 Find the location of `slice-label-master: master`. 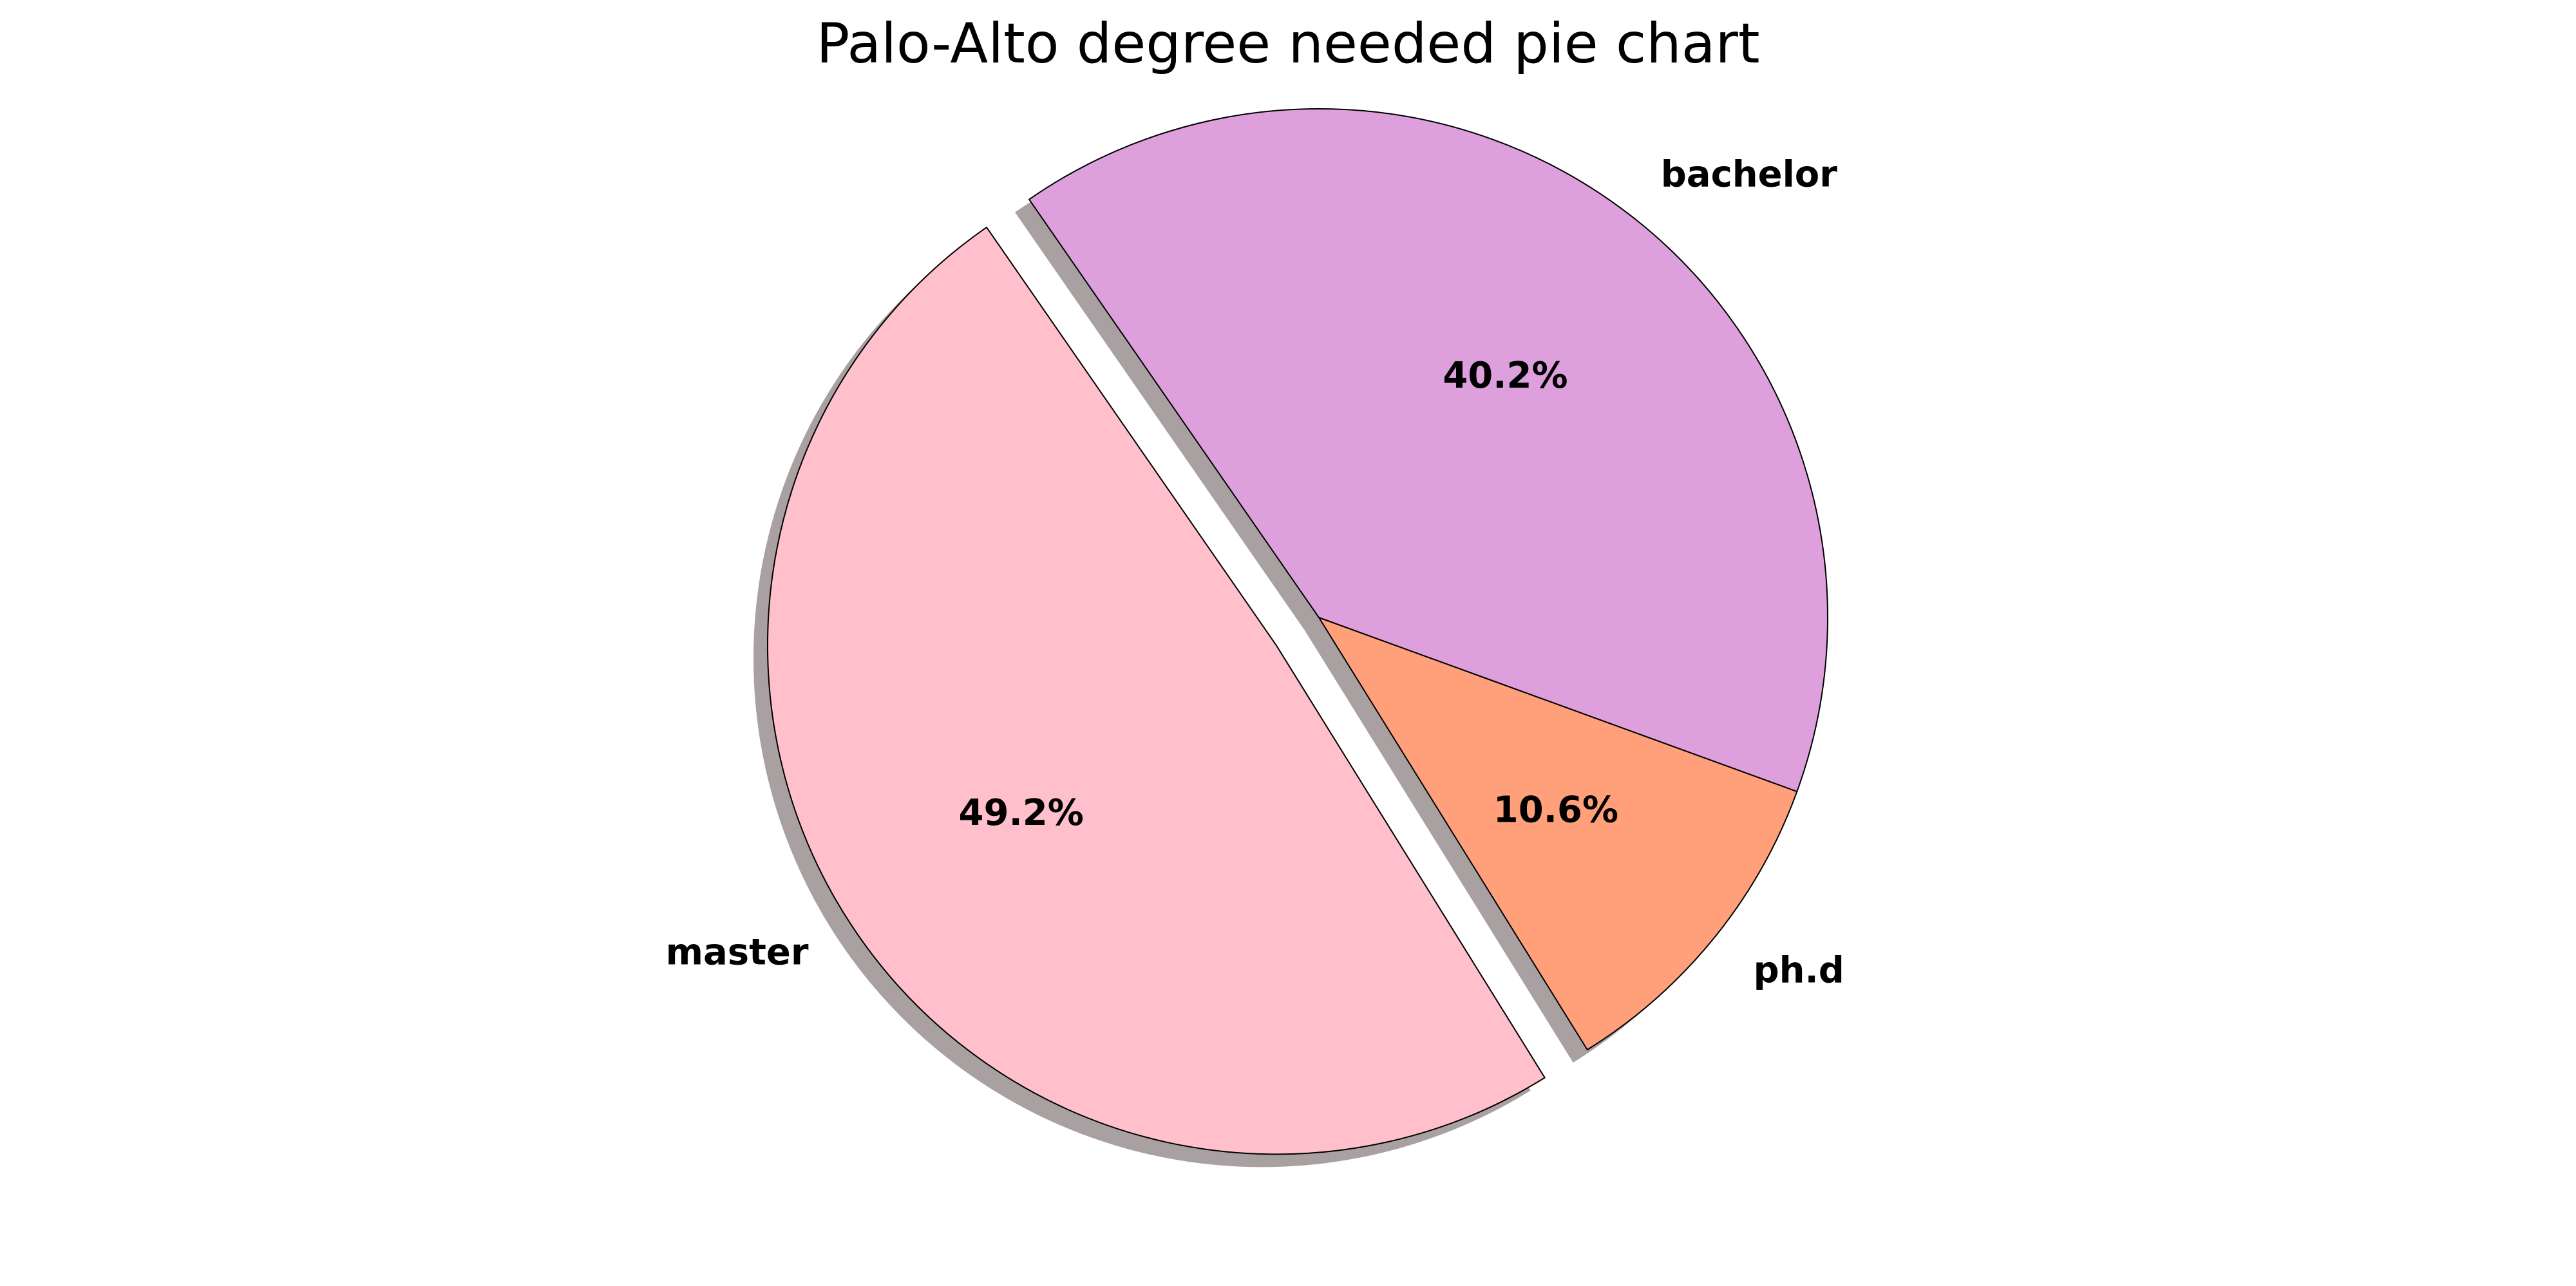

slice-label-master: master is located at coordinates (738, 953).